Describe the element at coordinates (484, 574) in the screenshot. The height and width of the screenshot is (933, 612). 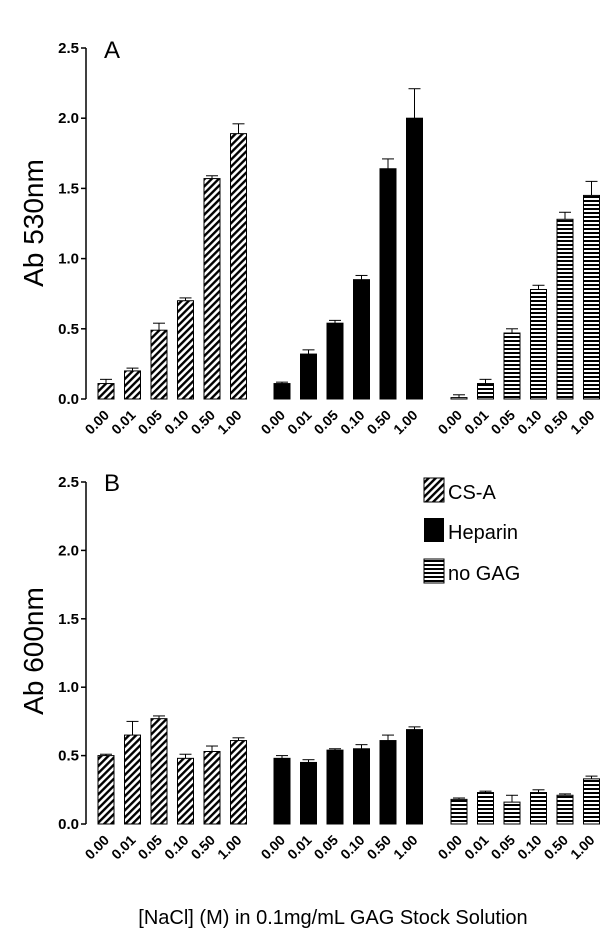
I see `legend-label-no-gag: no GAG` at that location.